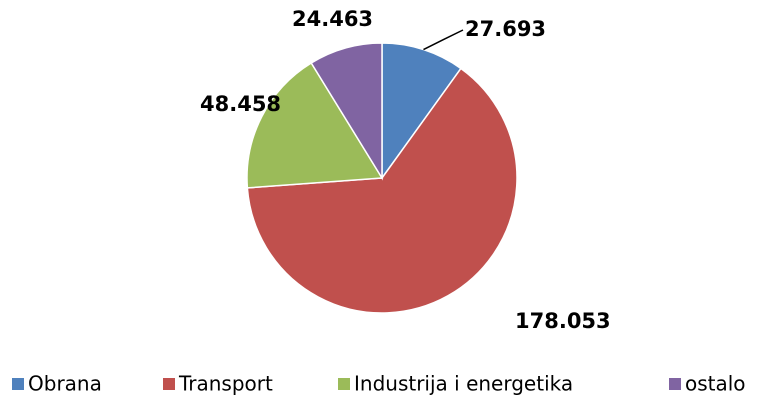  What do you see at coordinates (715, 384) in the screenshot?
I see `legend-label: ostalo` at bounding box center [715, 384].